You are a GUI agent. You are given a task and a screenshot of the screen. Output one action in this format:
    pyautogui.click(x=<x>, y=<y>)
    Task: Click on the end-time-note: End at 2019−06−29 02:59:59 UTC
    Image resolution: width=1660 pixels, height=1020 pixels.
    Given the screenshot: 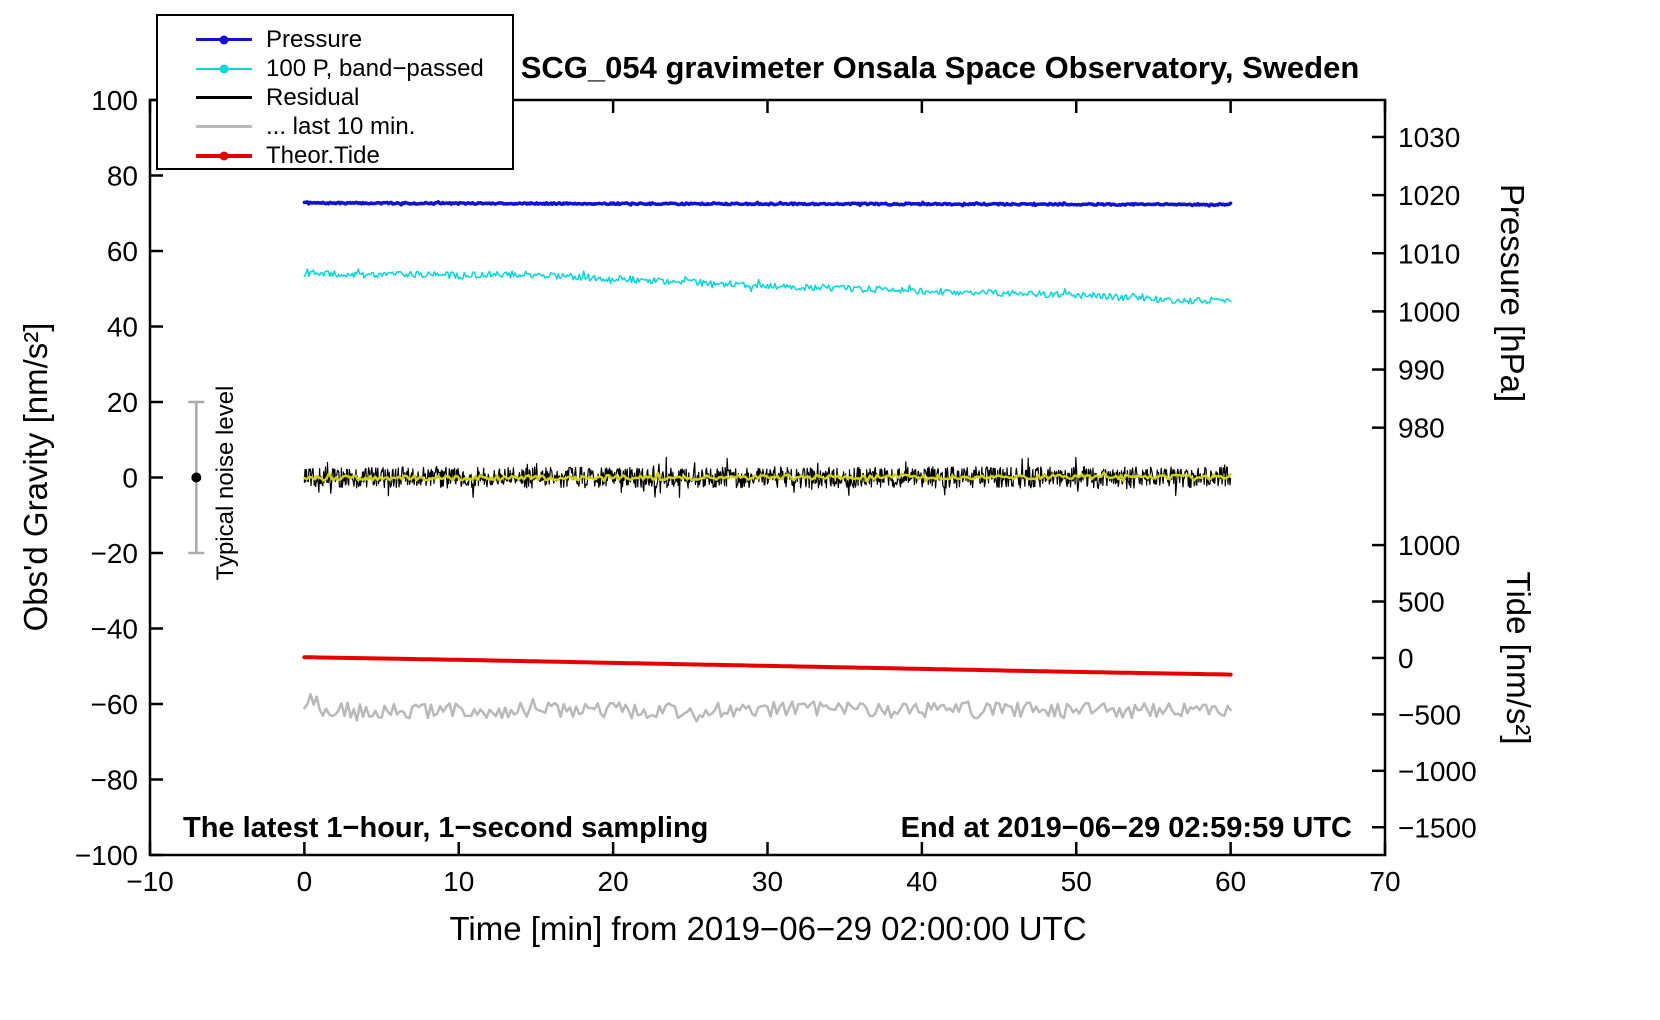 What is the action you would take?
    pyautogui.click(x=1126, y=828)
    